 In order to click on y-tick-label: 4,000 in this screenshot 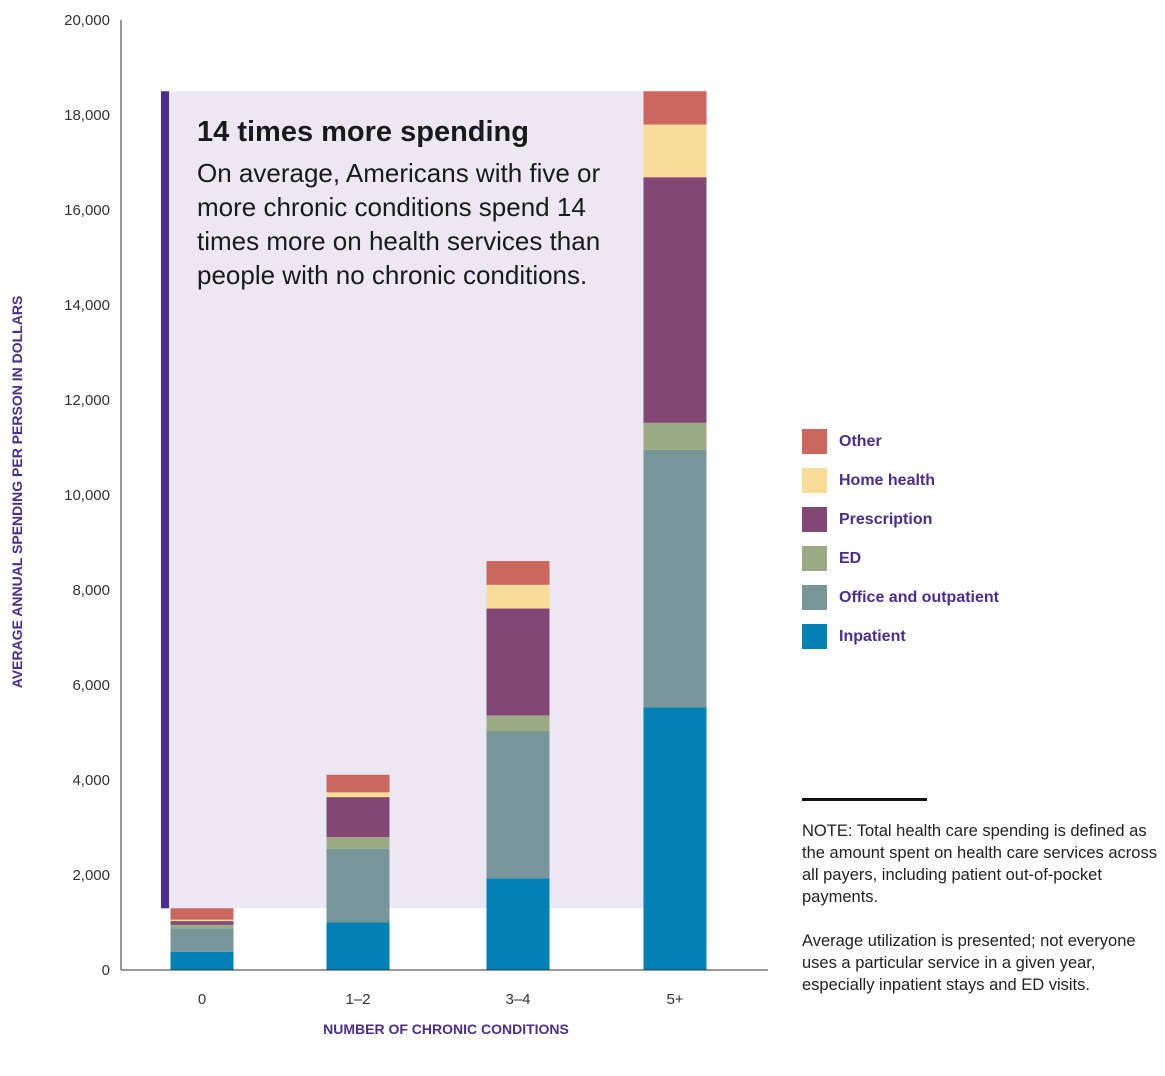, I will do `click(91, 780)`.